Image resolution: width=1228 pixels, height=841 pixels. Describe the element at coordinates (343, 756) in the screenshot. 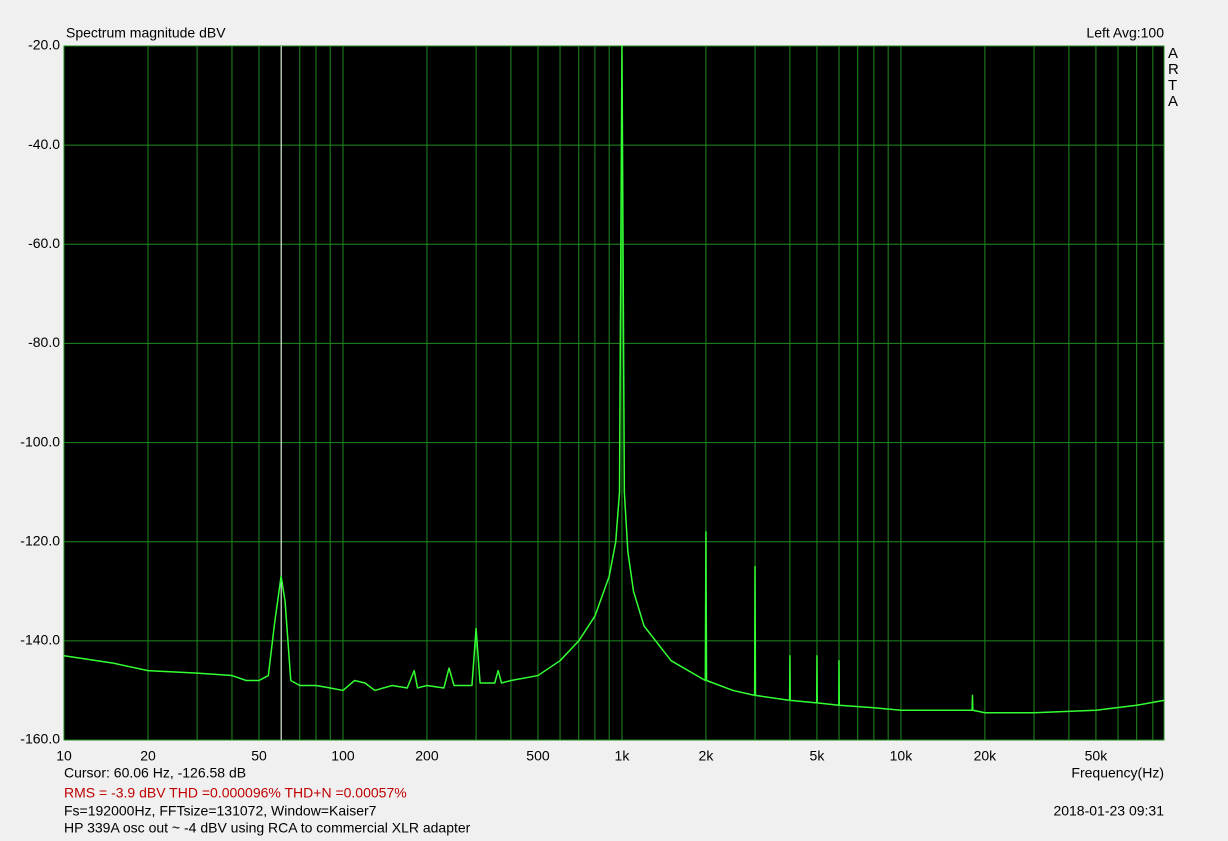

I see `x-tick-label: 100` at that location.